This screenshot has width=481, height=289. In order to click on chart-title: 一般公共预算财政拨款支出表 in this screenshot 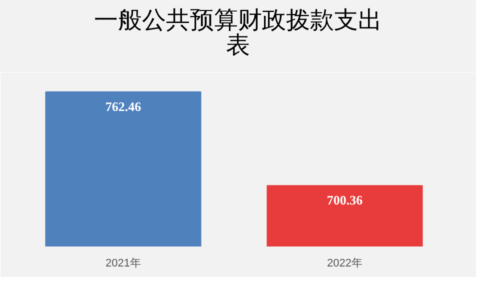, I will do `click(238, 33)`.